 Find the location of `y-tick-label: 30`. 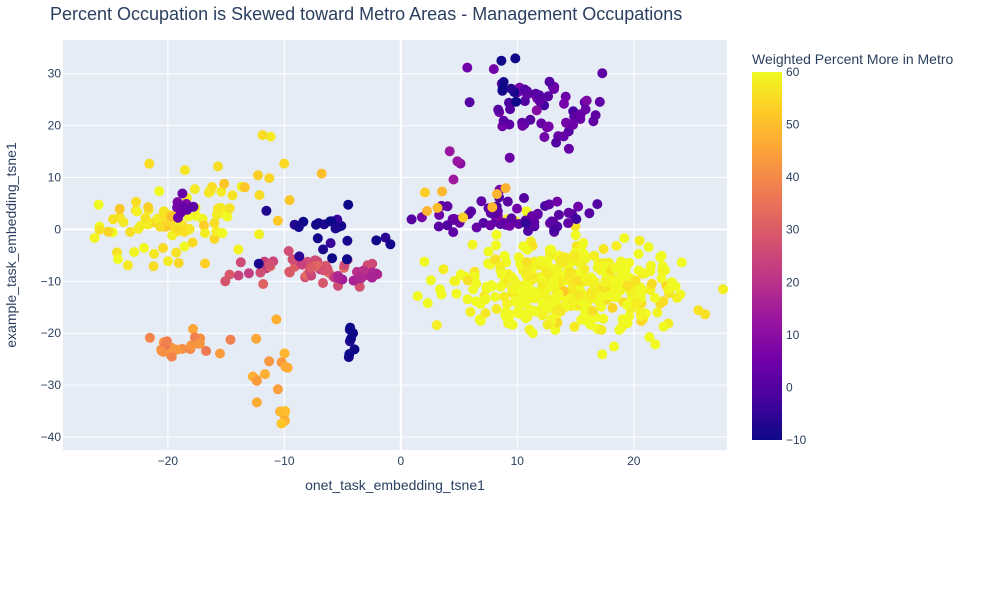

y-tick-label: 30 is located at coordinates (55, 74).